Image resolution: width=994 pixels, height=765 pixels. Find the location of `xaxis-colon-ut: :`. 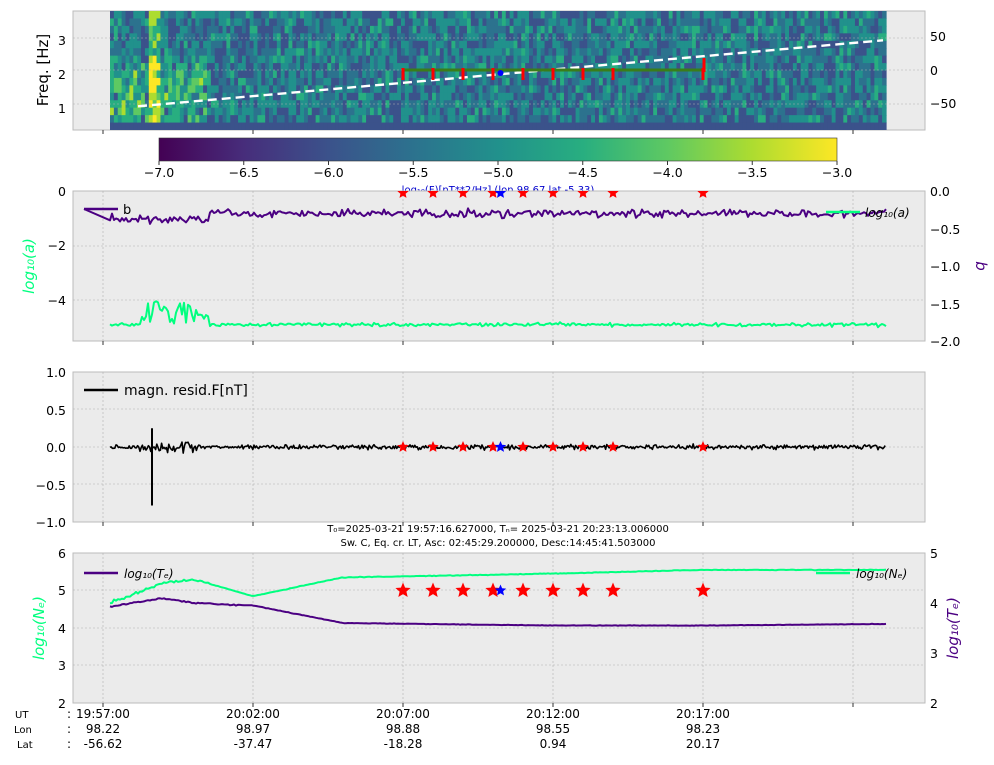

xaxis-colon-ut: : is located at coordinates (69, 714).